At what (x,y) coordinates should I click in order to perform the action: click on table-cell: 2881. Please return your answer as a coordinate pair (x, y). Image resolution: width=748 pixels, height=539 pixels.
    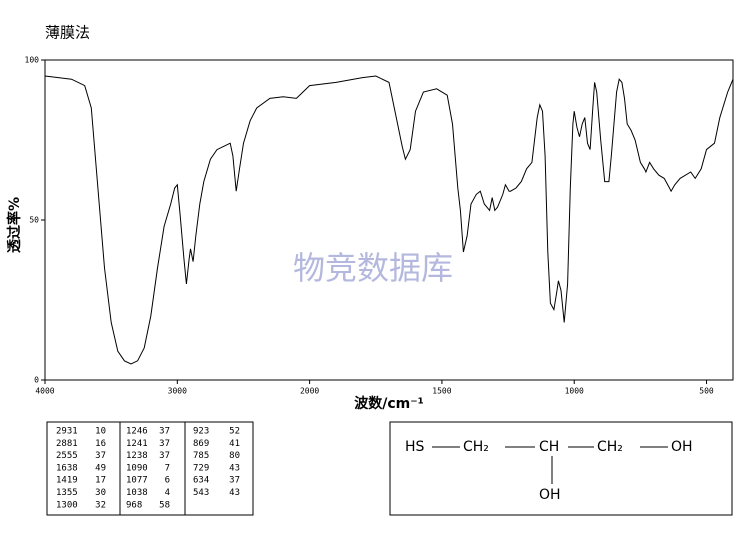
    Looking at the image, I should click on (67, 444).